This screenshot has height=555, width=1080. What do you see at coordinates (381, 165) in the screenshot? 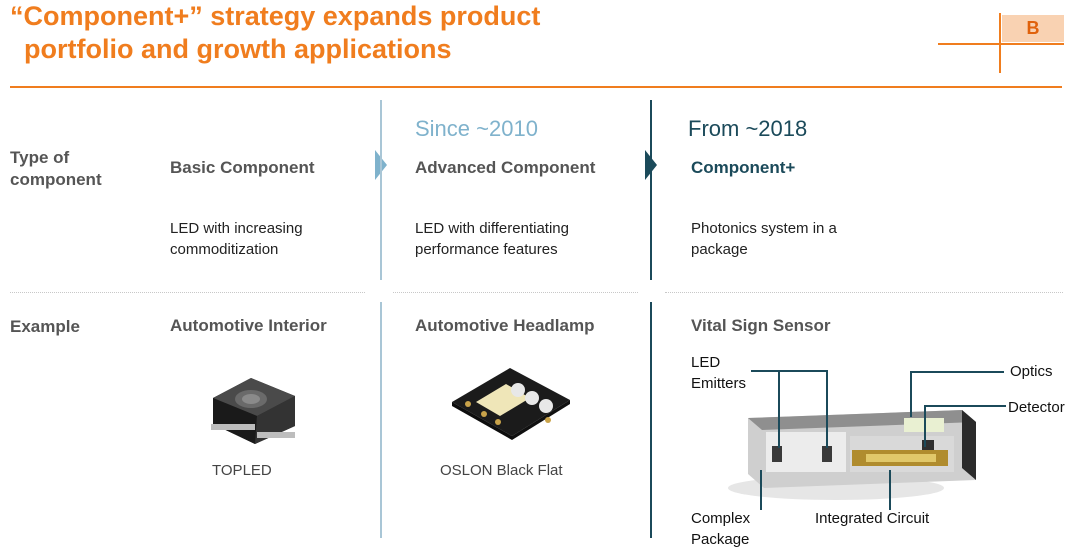
I see `arrow-marker-light-icon` at bounding box center [381, 165].